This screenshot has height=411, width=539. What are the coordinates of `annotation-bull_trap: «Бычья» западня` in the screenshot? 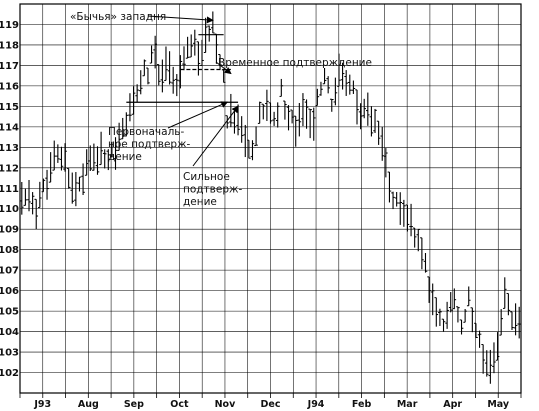 It's located at (118, 17).